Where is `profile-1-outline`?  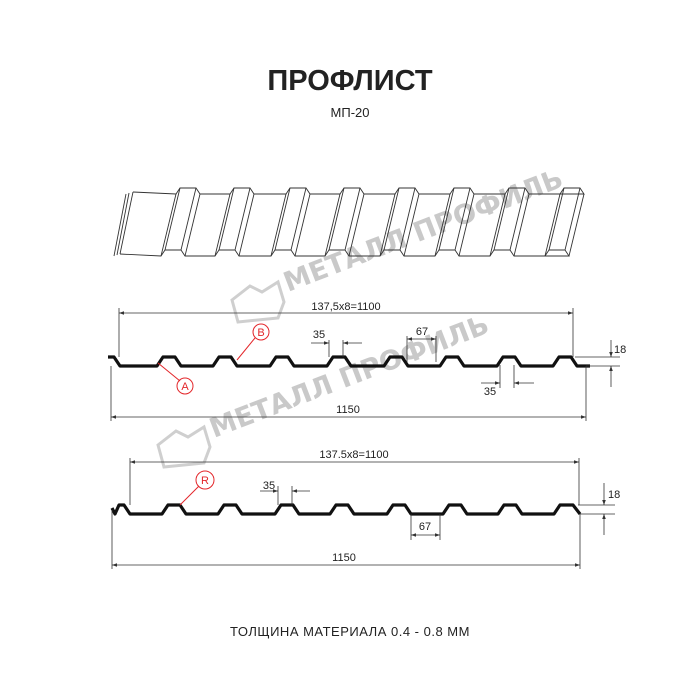
profile-1-outline is located at coordinates (349, 361).